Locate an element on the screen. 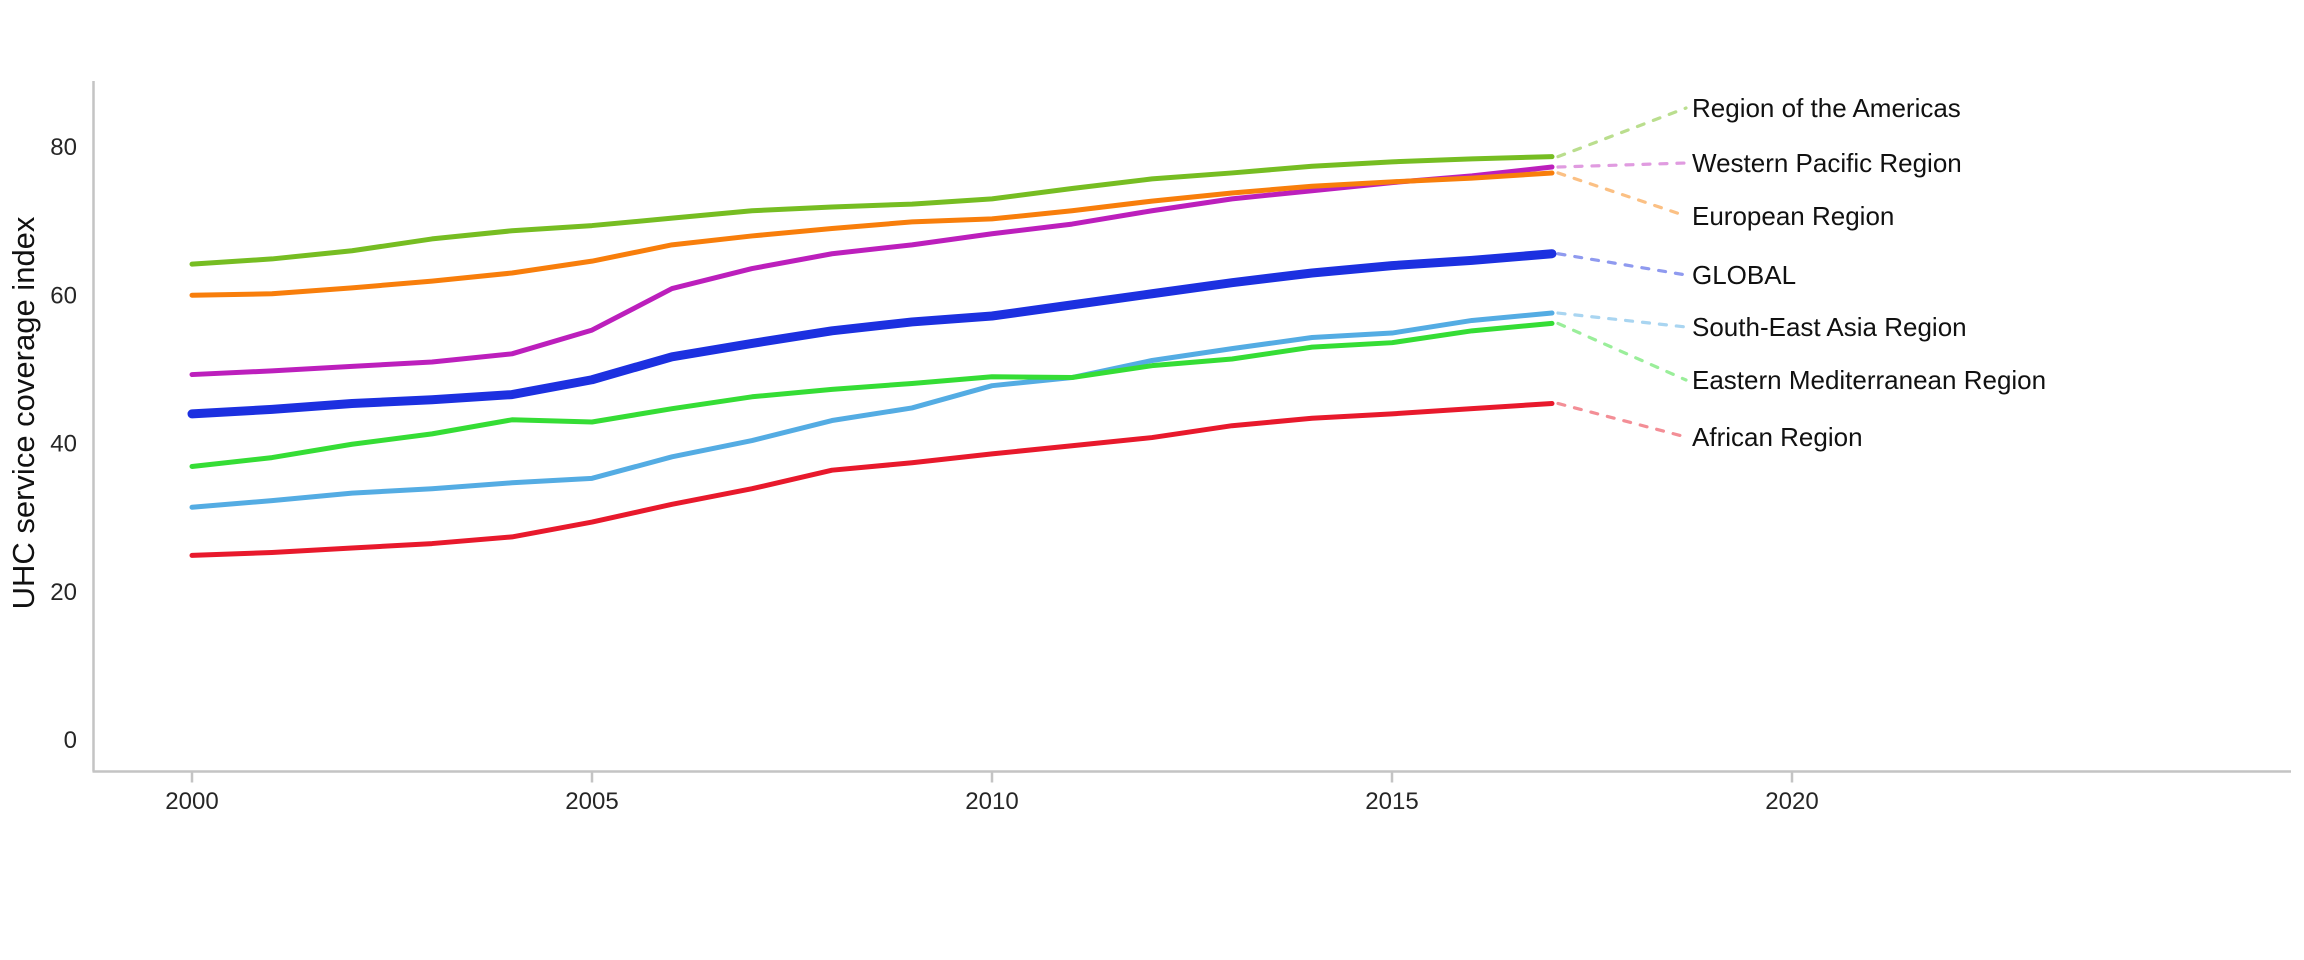 The height and width of the screenshot is (960, 2304). y-tick-label: 80 is located at coordinates (63, 147).